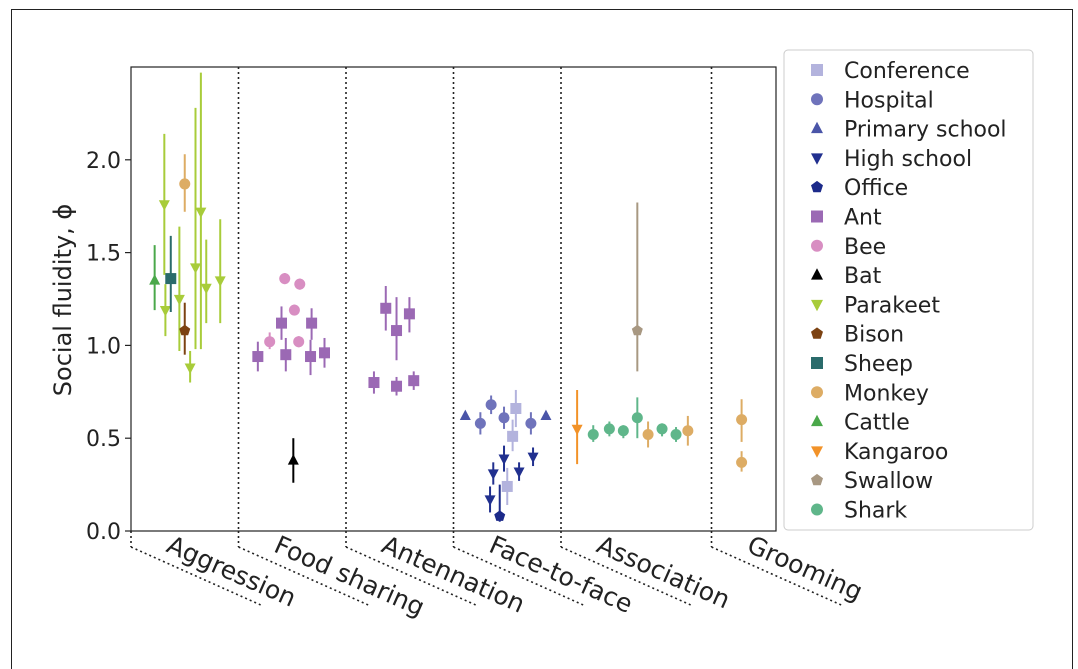 The image size is (1078, 669). I want to click on legend-marker-hospital, so click(817, 99).